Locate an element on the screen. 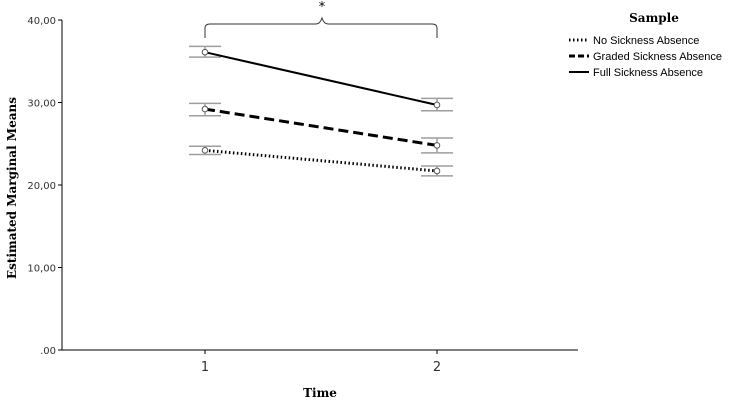  x-tick-label: 1 is located at coordinates (205, 367).